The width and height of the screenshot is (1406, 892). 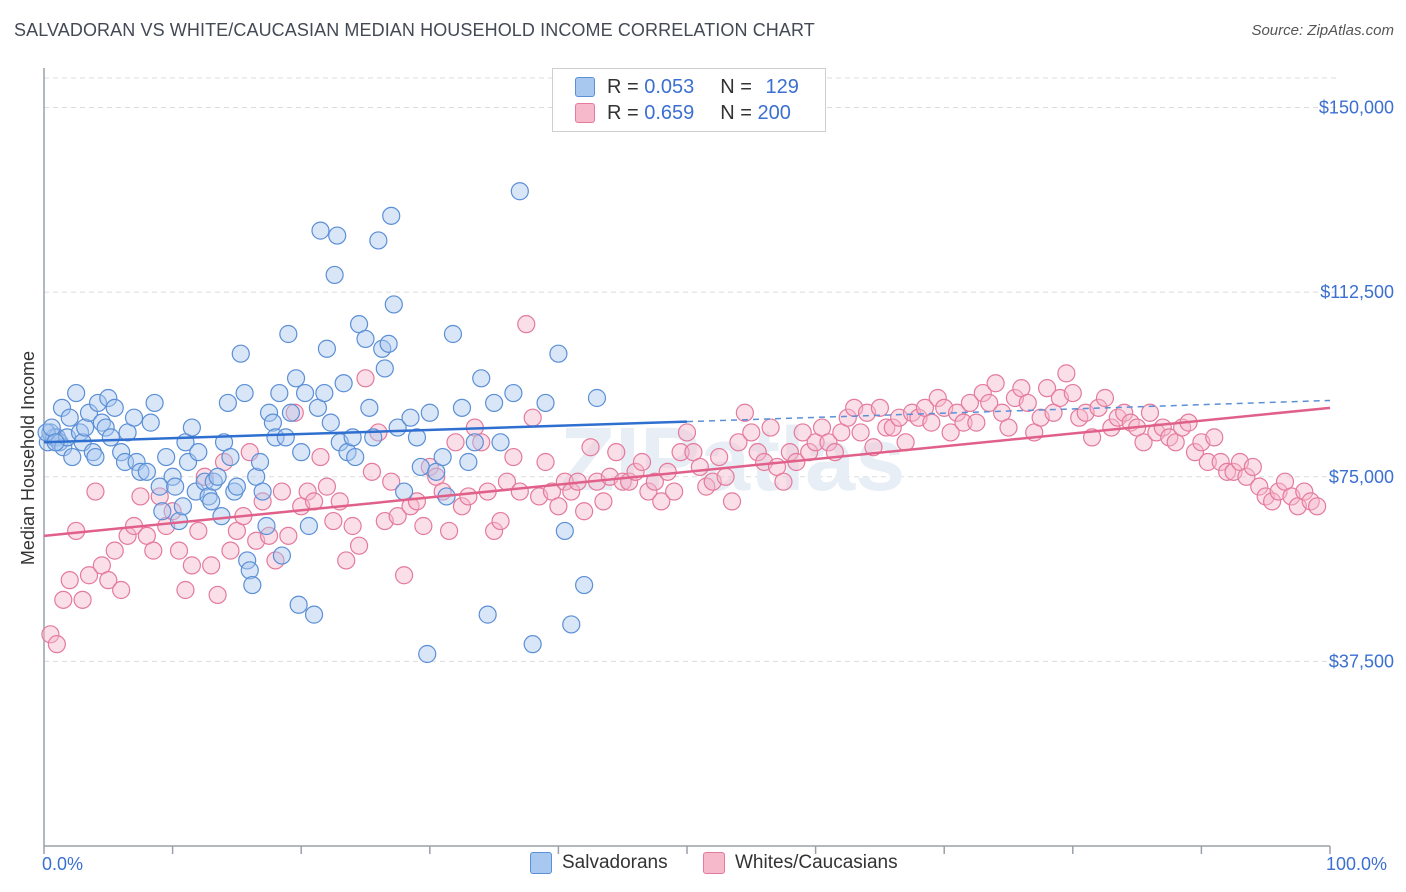 What do you see at coordinates (62, 864) in the screenshot?
I see `x-tick-label-start: 0.0%` at bounding box center [62, 864].